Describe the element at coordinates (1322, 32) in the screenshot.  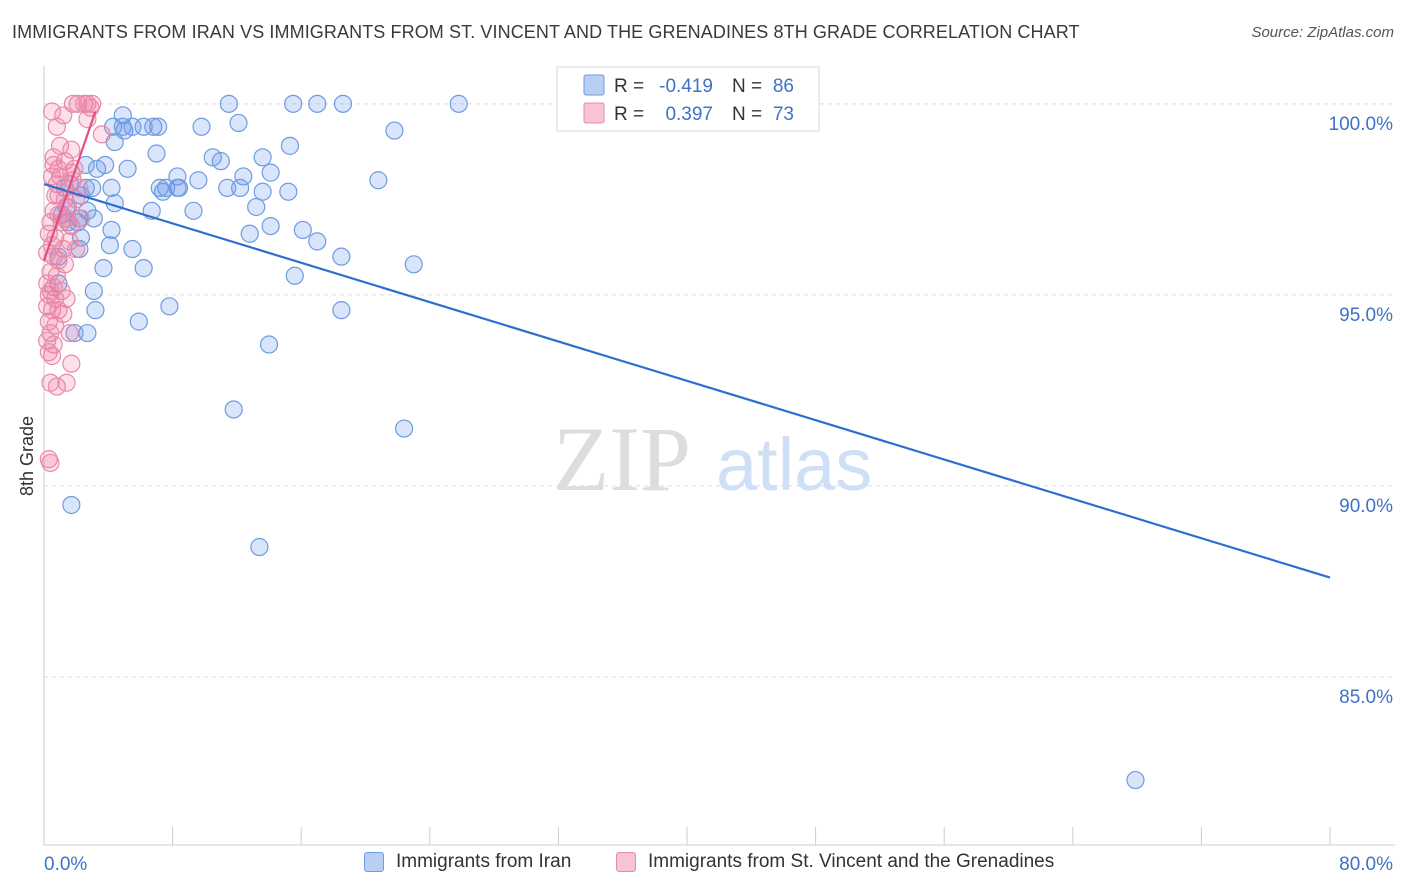
I see `chart-source: Source: ZipAtlas.com` at that location.